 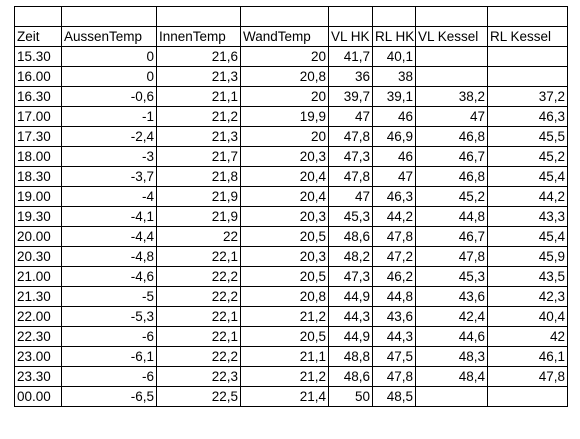 What do you see at coordinates (350, 76) in the screenshot?
I see `value-cell: 36` at bounding box center [350, 76].